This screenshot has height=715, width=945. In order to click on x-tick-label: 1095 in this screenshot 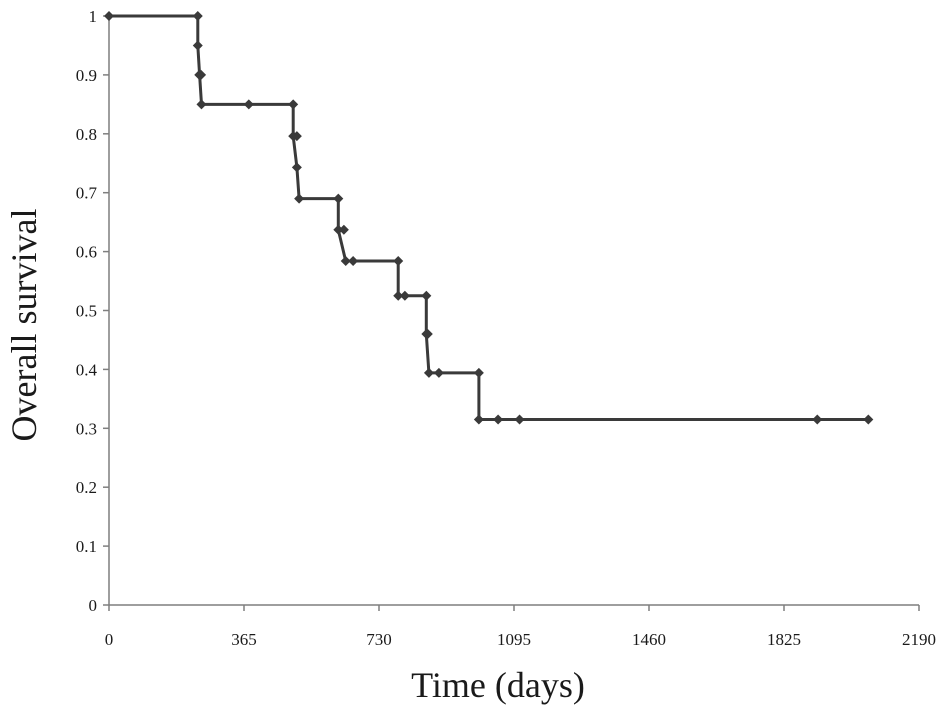, I will do `click(514, 639)`.